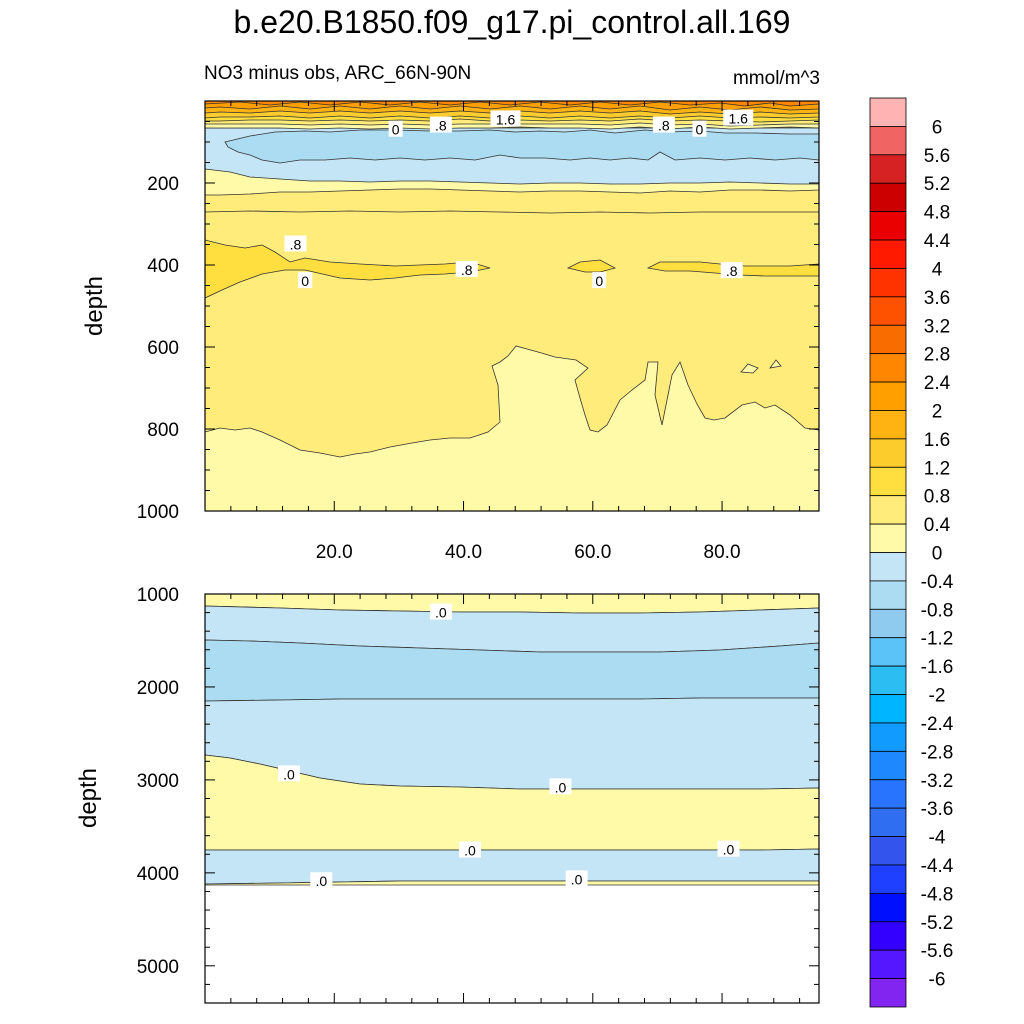 This screenshot has height=1024, width=1024. Describe the element at coordinates (776, 78) in the screenshot. I see `units-label: mmol/m^3` at that location.